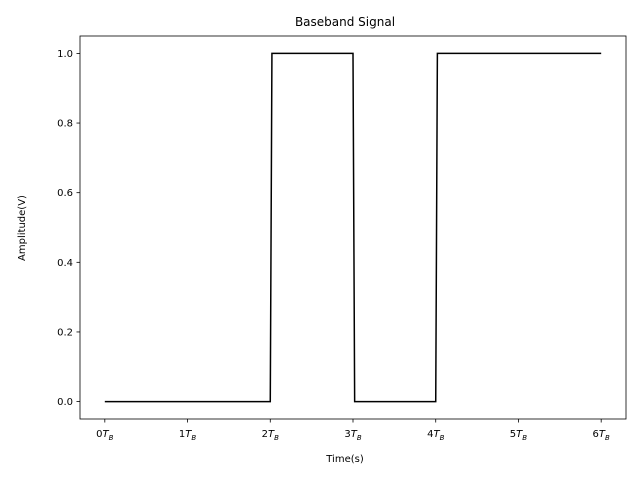 This screenshot has width=640, height=480. What do you see at coordinates (345, 22) in the screenshot?
I see `chart-title: Baseband Signal` at bounding box center [345, 22].